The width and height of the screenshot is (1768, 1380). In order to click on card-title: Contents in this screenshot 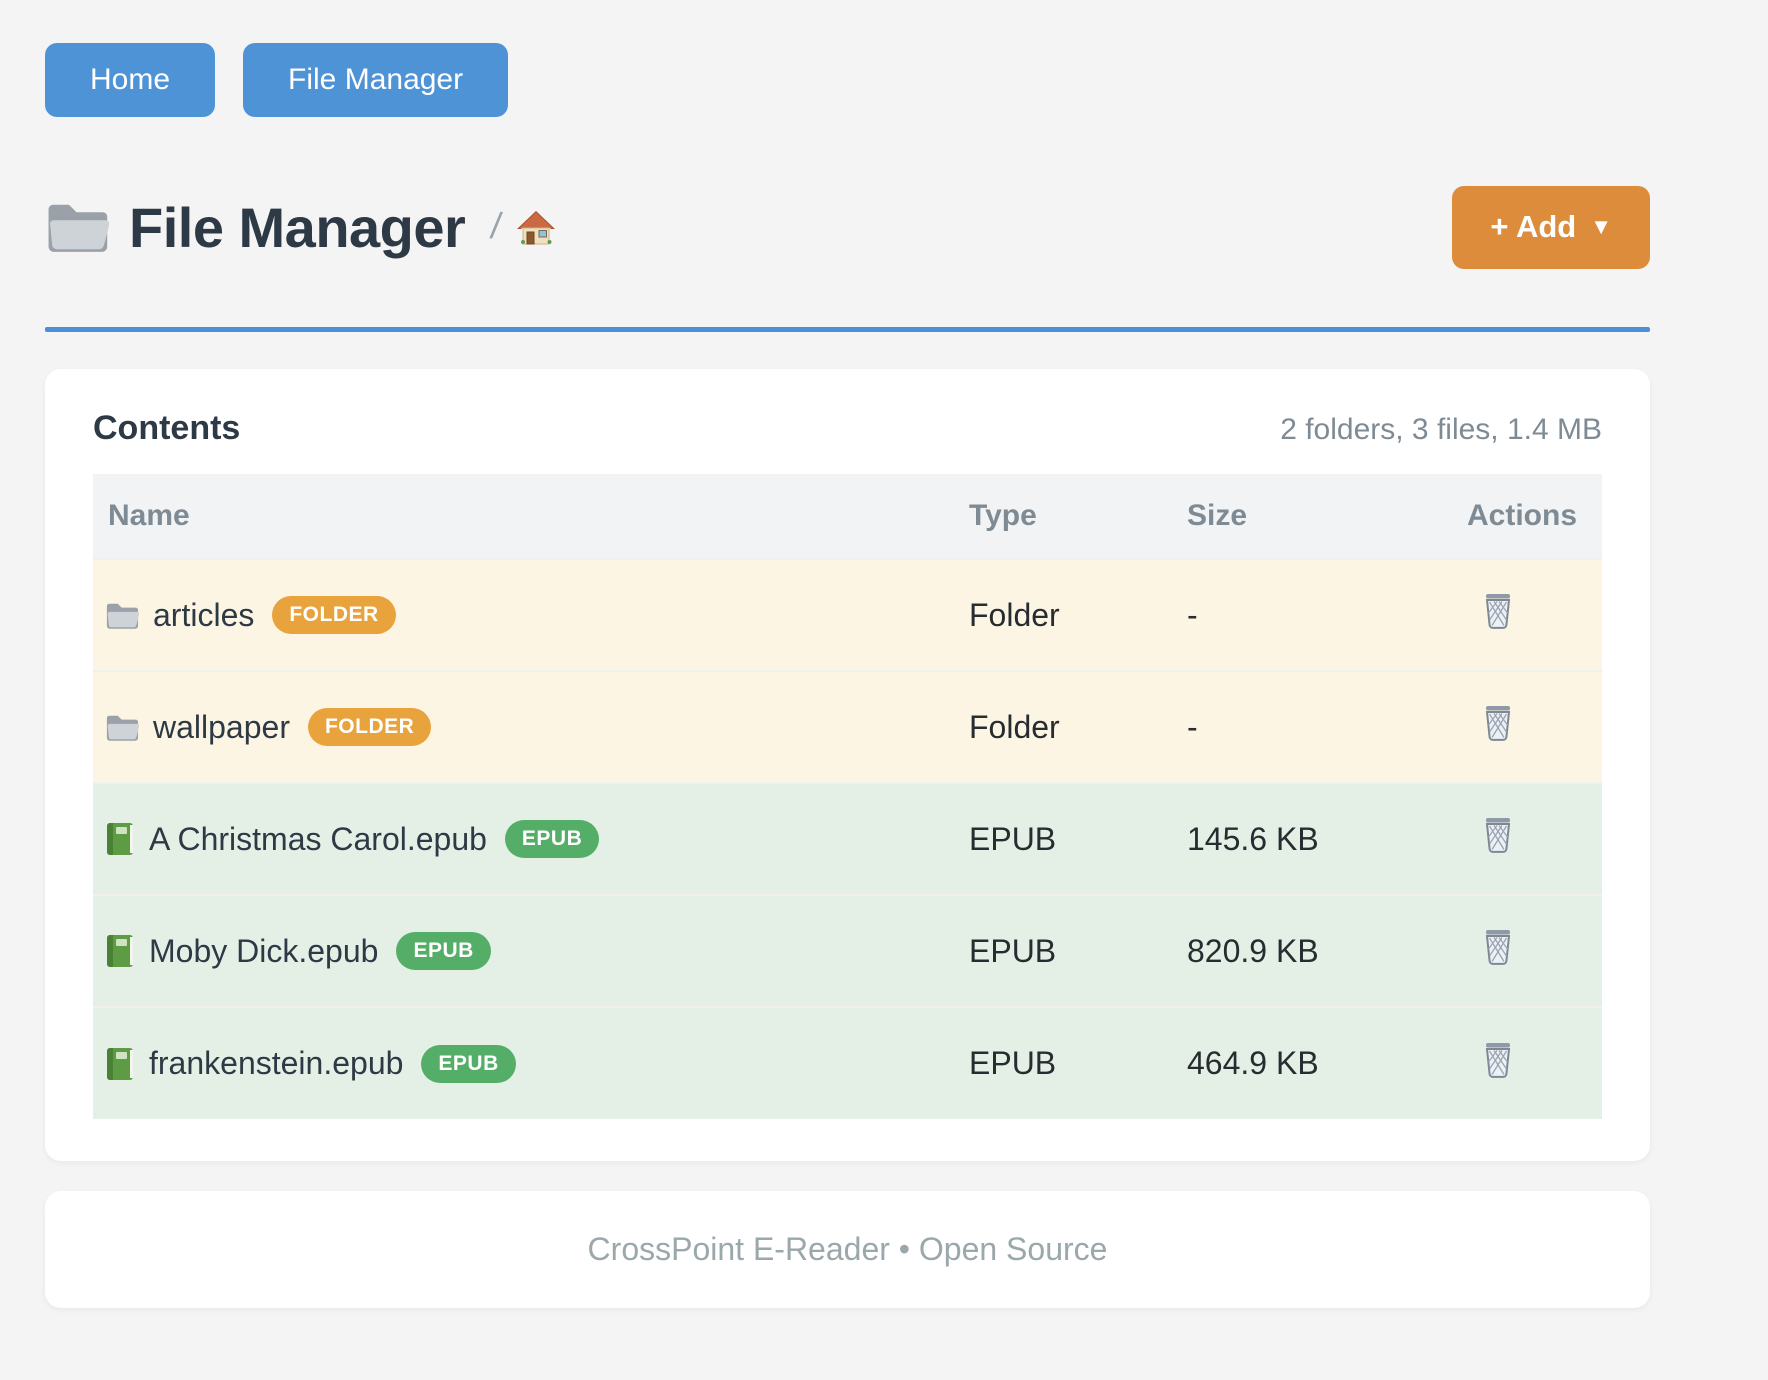, I will do `click(167, 428)`.